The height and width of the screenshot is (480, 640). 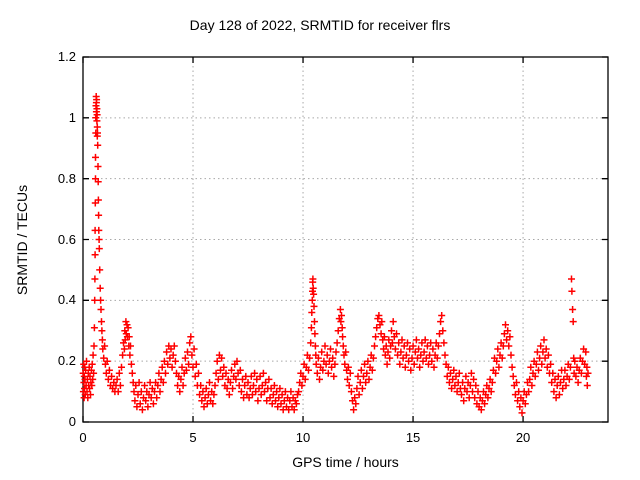 I want to click on x-tick-label: 20, so click(x=523, y=437).